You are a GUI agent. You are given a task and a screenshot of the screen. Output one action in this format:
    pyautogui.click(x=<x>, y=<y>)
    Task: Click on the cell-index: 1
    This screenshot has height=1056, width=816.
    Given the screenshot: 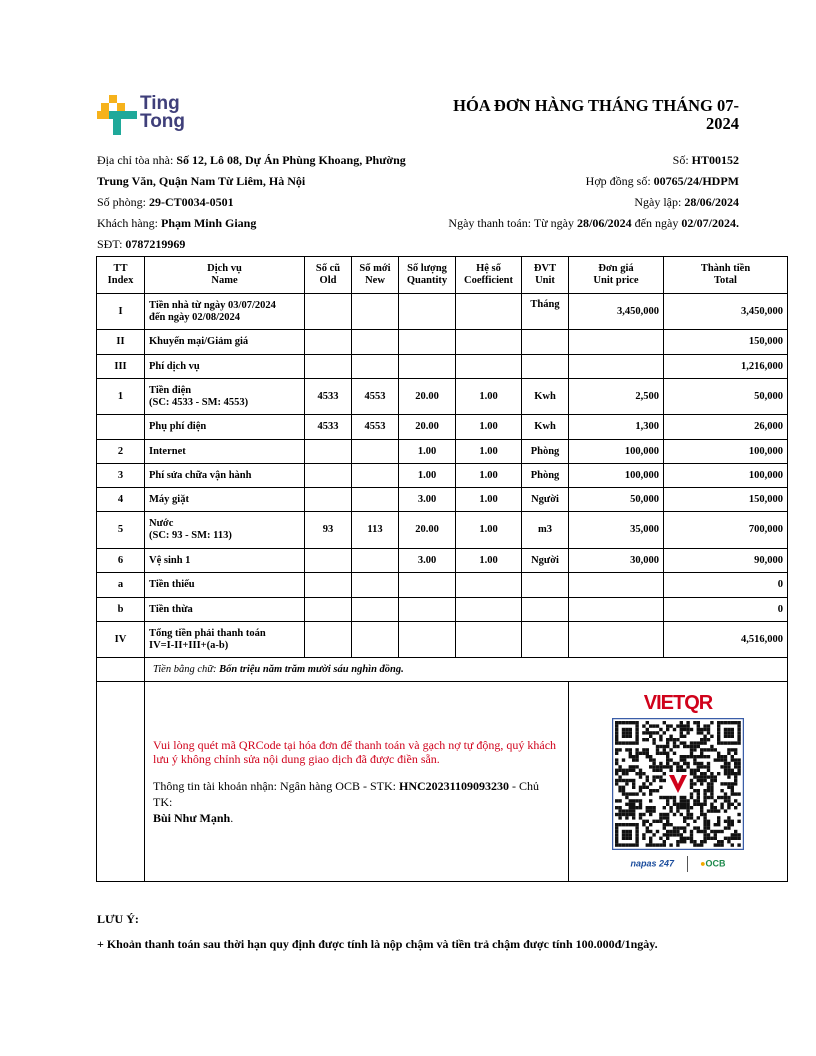 What is the action you would take?
    pyautogui.click(x=120, y=396)
    